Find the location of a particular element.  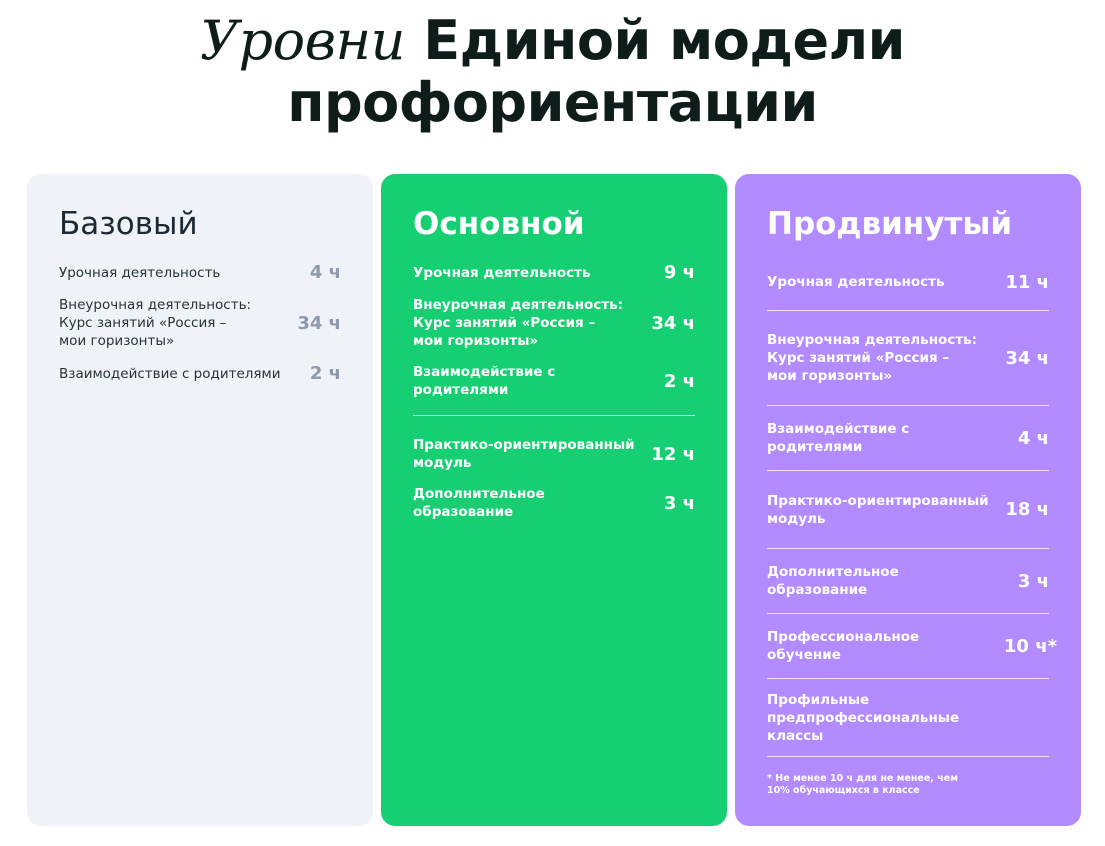

row-label: Профессиональное обучение is located at coordinates (843, 646).